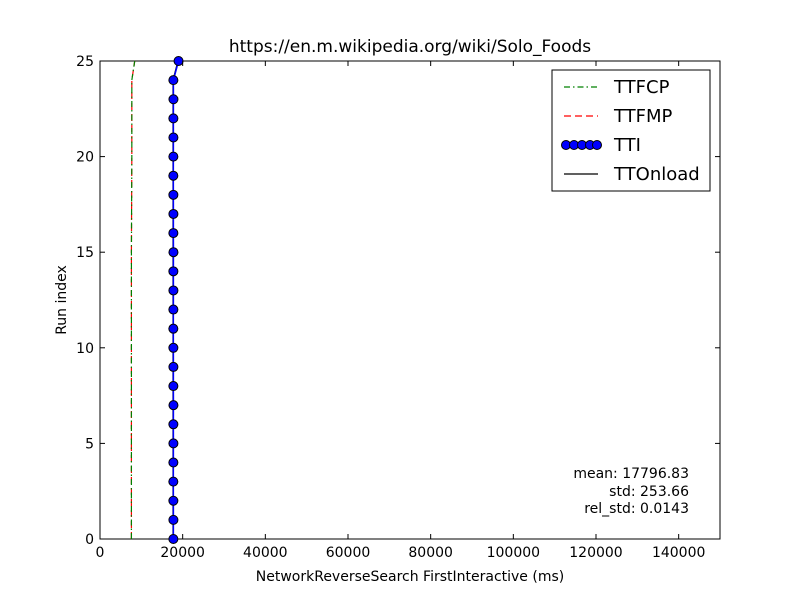 The width and height of the screenshot is (800, 600). I want to click on y-tick-label: 0, so click(89, 540).